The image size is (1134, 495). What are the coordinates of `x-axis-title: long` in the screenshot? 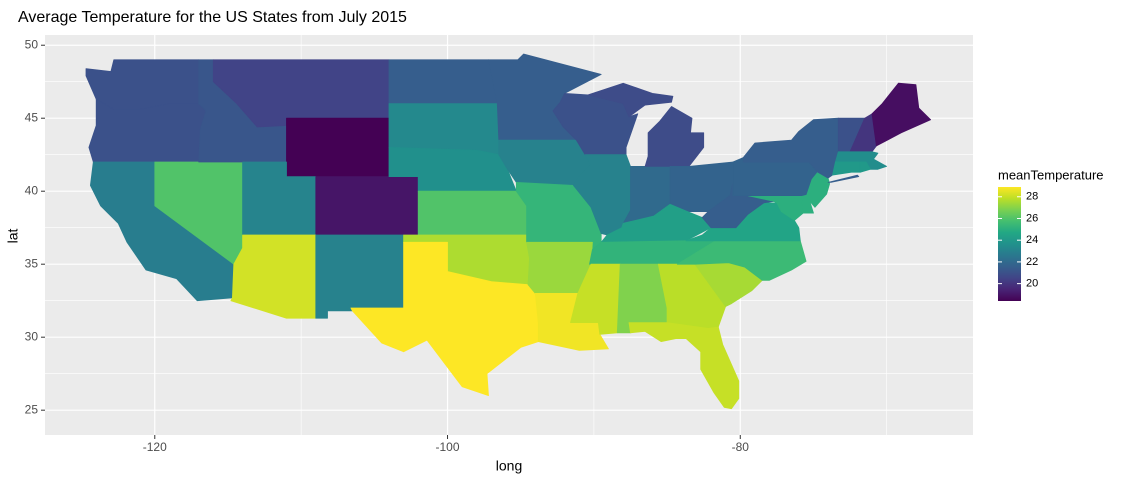 It's located at (509, 466).